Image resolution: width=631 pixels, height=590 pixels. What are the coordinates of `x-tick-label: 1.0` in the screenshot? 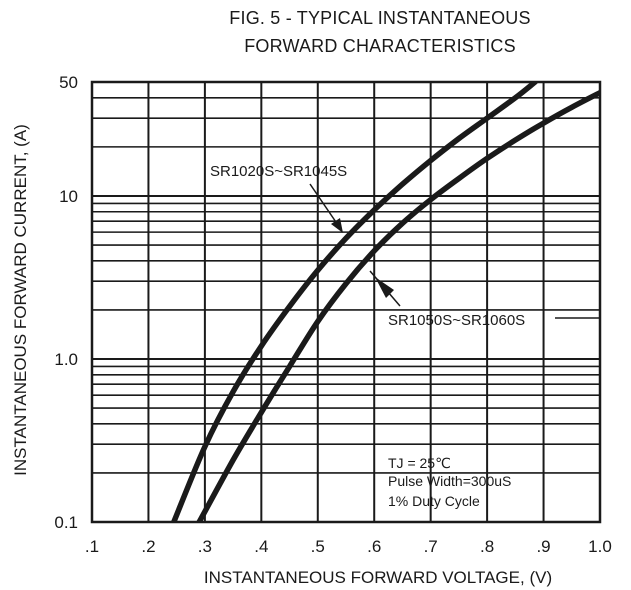 It's located at (600, 546).